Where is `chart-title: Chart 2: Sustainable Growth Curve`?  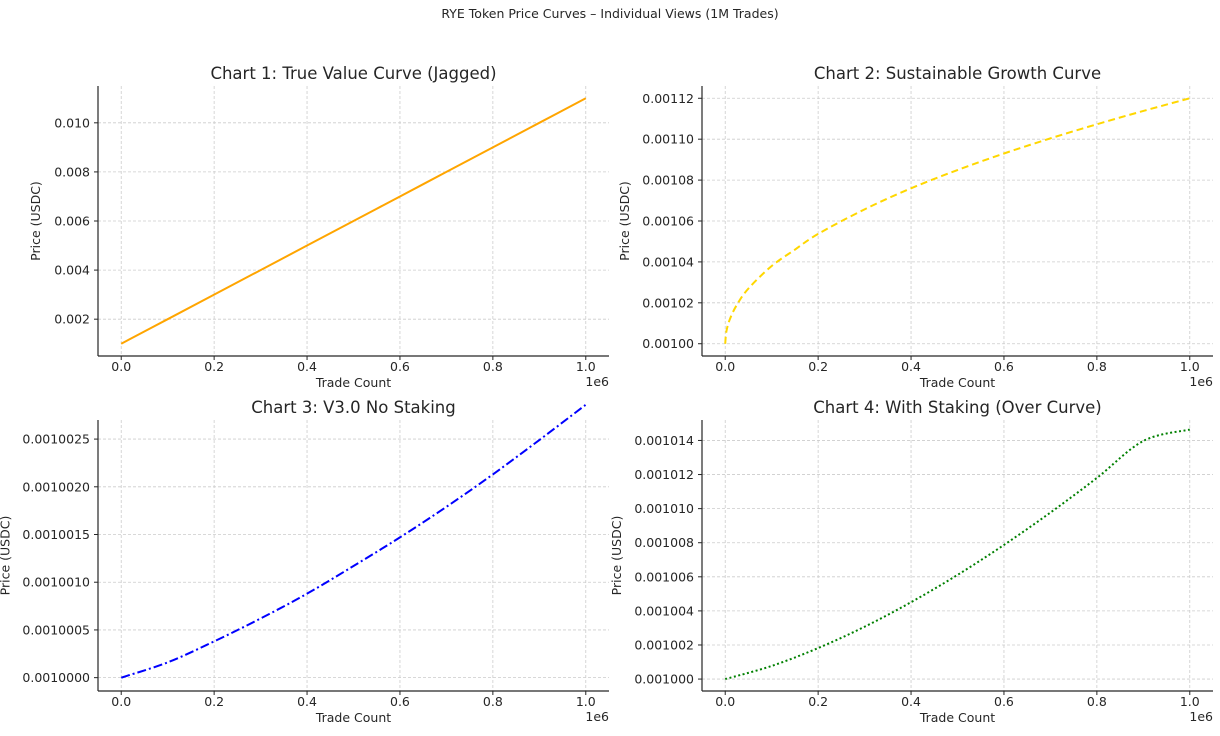
chart-title: Chart 2: Sustainable Growth Curve is located at coordinates (957, 73).